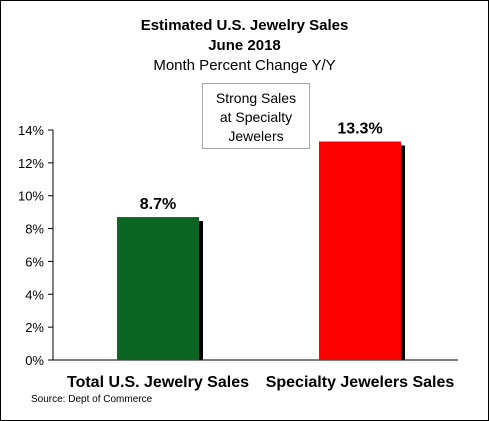 This screenshot has width=489, height=421. I want to click on chart-subtitle-measure: Month Percent Change Y/Y, so click(244, 65).